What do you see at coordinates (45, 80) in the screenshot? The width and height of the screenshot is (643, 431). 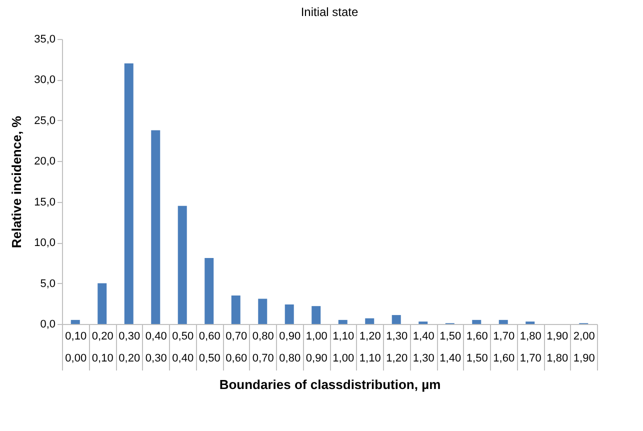 I see `y-tick-label: 30,0` at bounding box center [45, 80].